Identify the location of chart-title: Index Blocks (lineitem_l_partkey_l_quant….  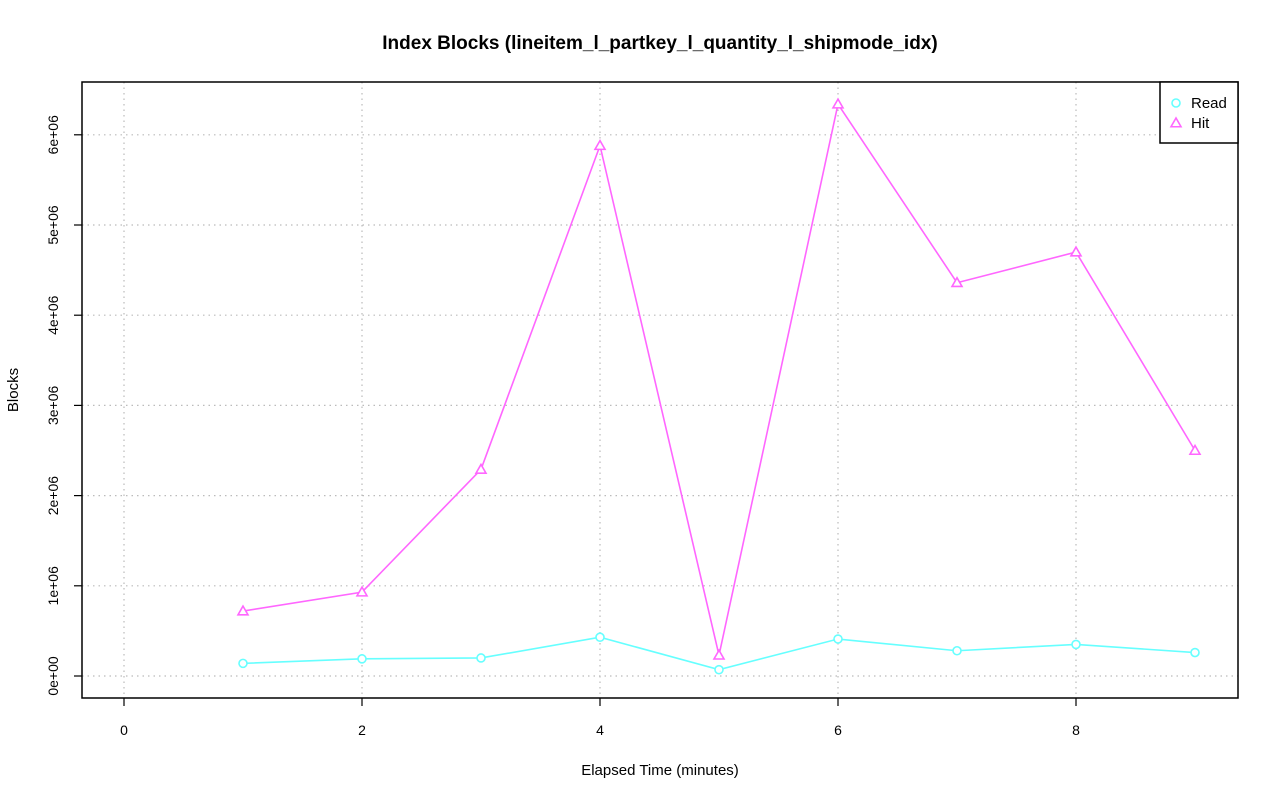
(659, 43).